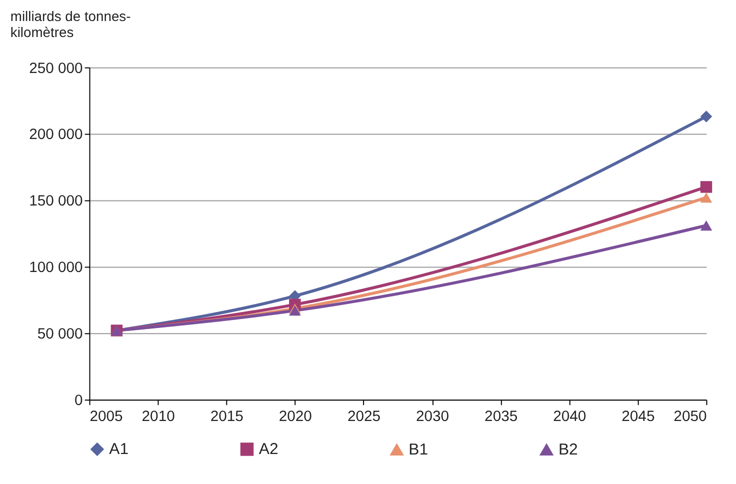  Describe the element at coordinates (56, 68) in the screenshot. I see `y-tick-label: 250 000` at that location.